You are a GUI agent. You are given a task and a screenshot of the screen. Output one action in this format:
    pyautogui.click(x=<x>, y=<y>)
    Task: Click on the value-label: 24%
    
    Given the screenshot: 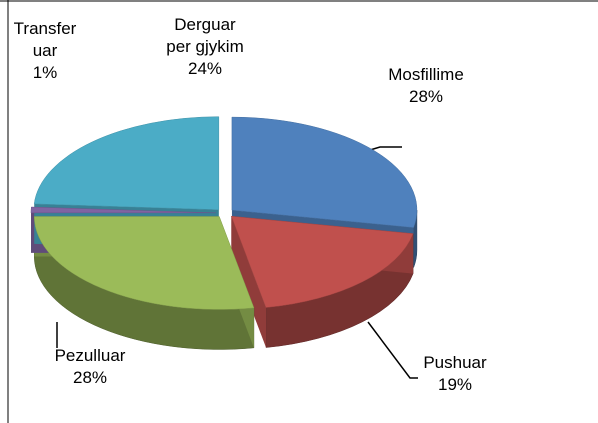 What is the action you would take?
    pyautogui.click(x=205, y=68)
    